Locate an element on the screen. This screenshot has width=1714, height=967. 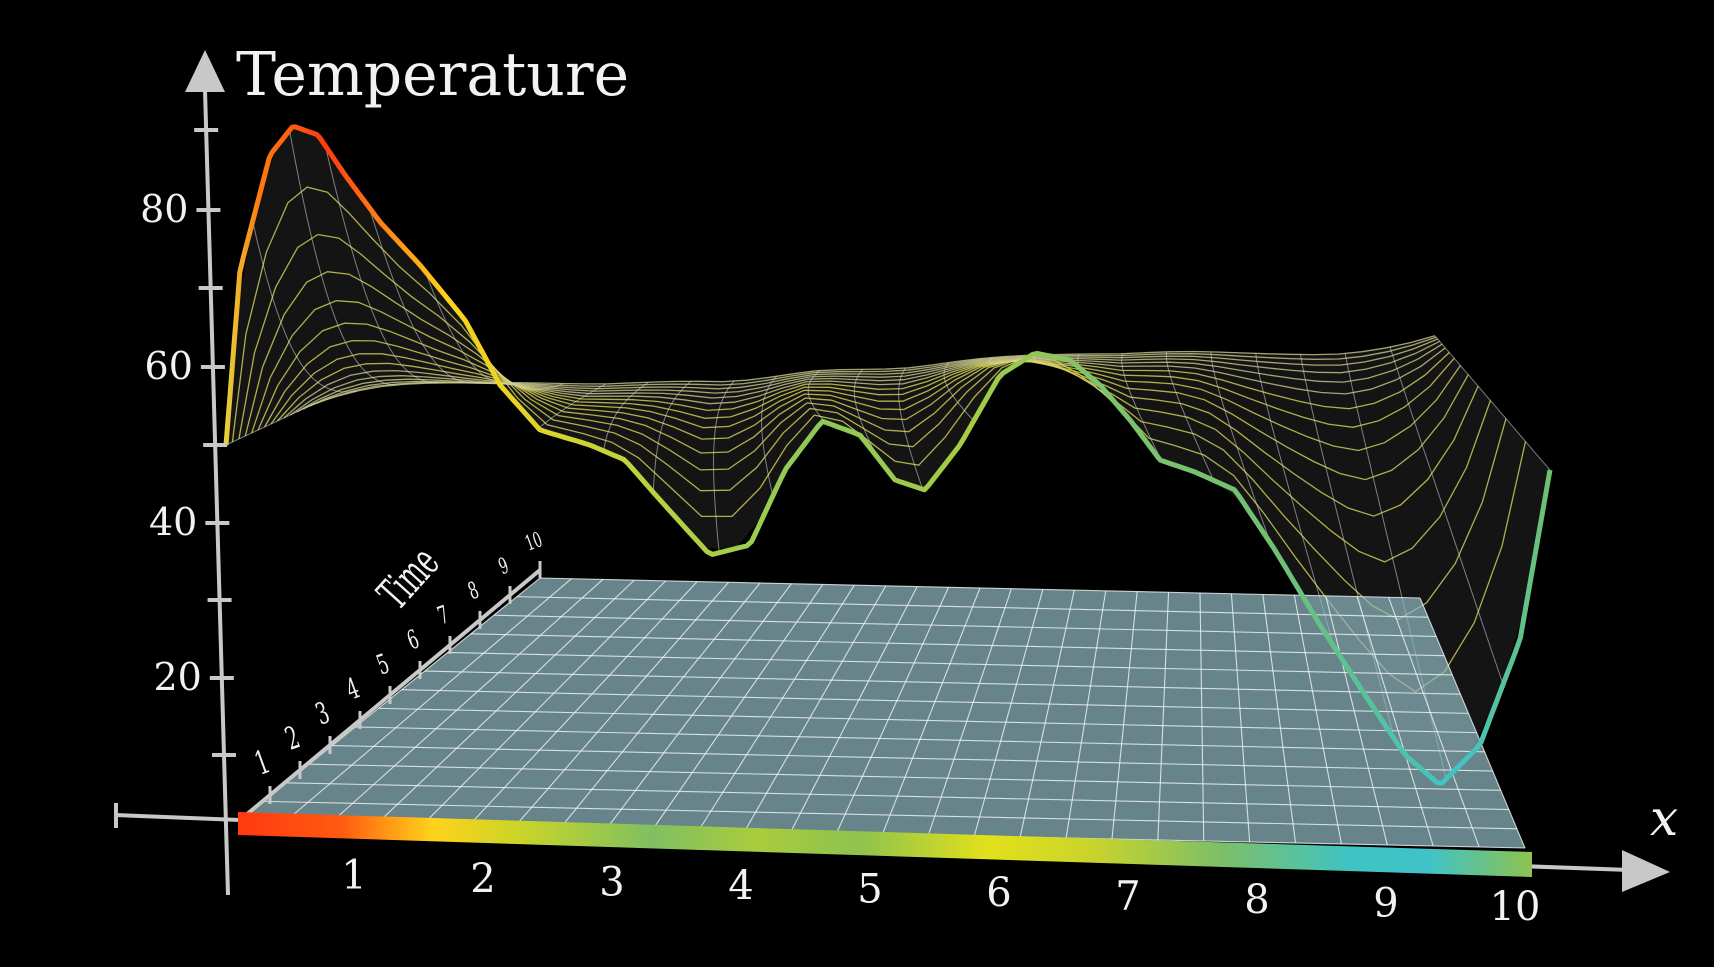
time-tick-label: 5 is located at coordinates (383, 665).